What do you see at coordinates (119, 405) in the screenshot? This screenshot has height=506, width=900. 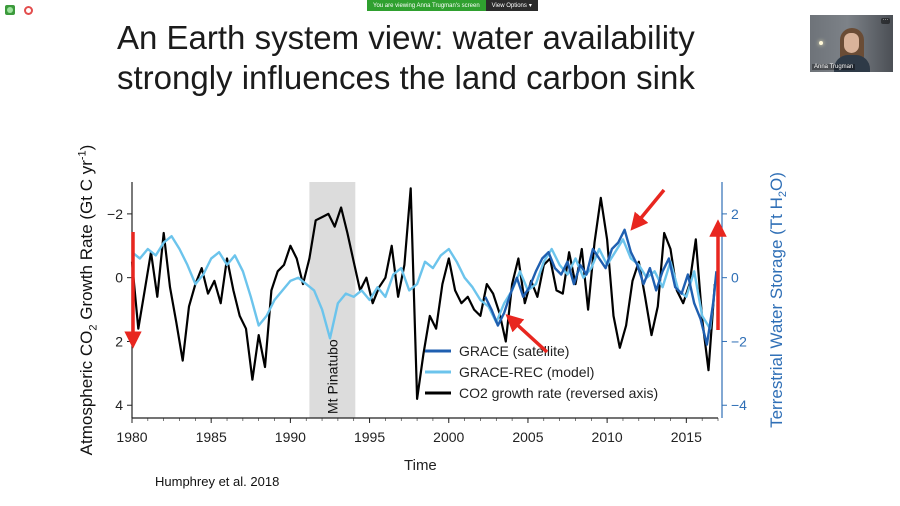 I see `y-left-tick-label: 4` at bounding box center [119, 405].